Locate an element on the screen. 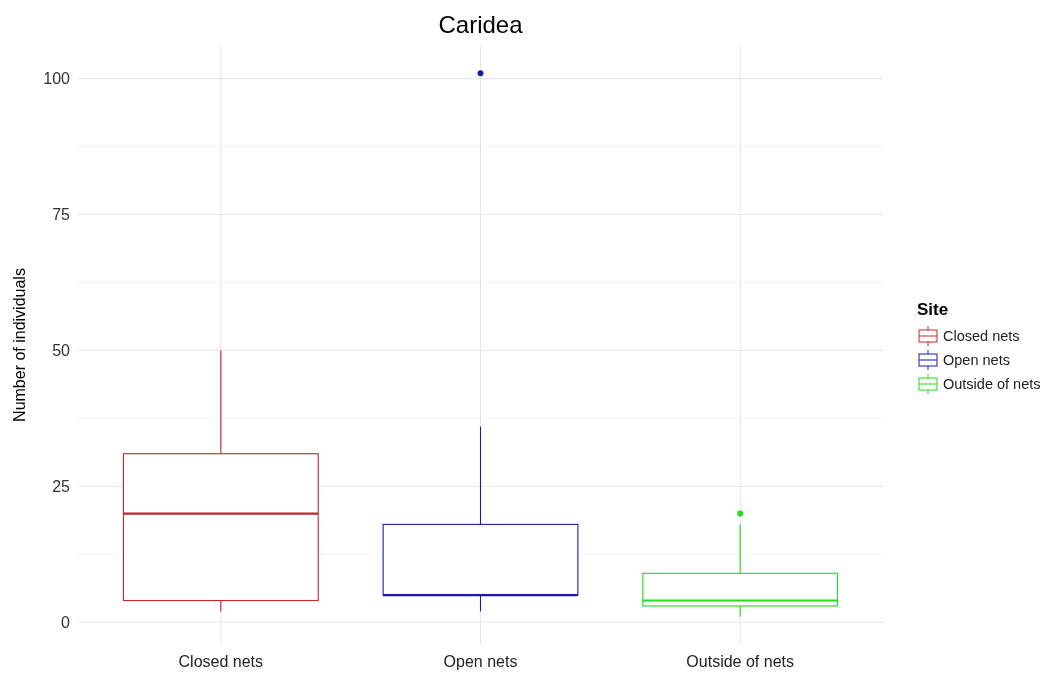  y-tick-label: 100 is located at coordinates (57, 79).